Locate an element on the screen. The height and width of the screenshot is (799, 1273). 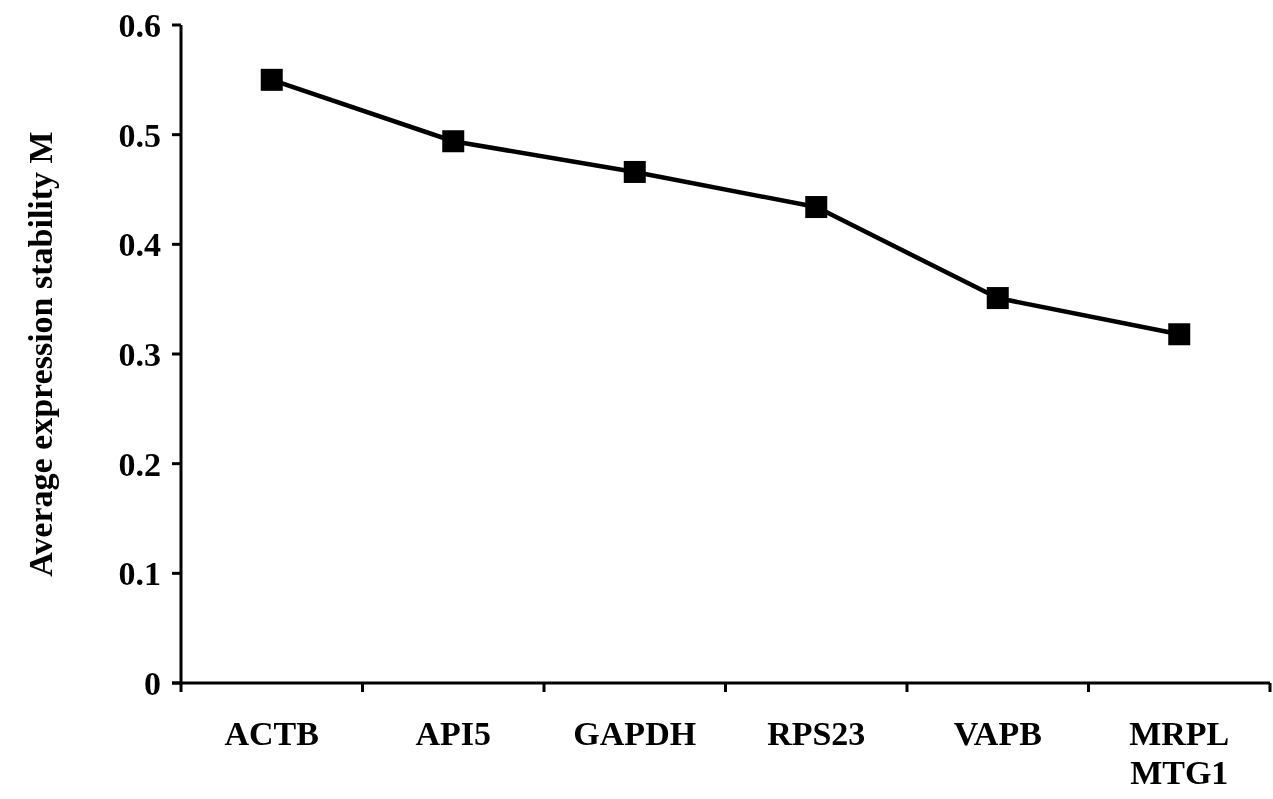
x-tick-label: ACTB is located at coordinates (271, 733).